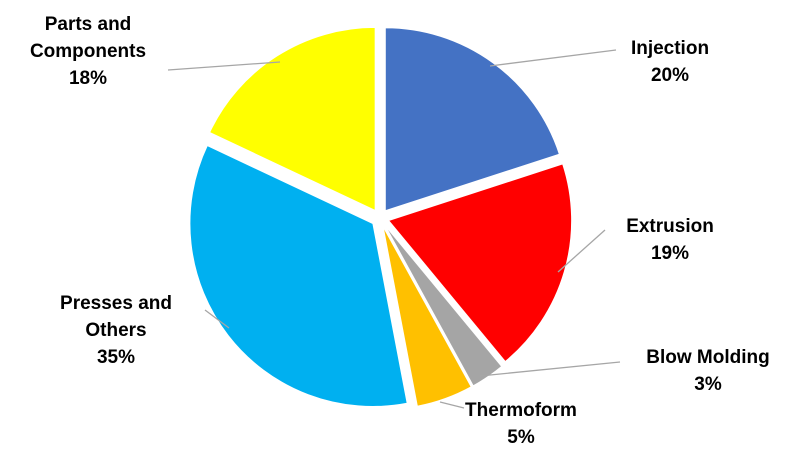 The height and width of the screenshot is (450, 795). Describe the element at coordinates (581, 251) in the screenshot. I see `leader-line-extrusion` at that location.